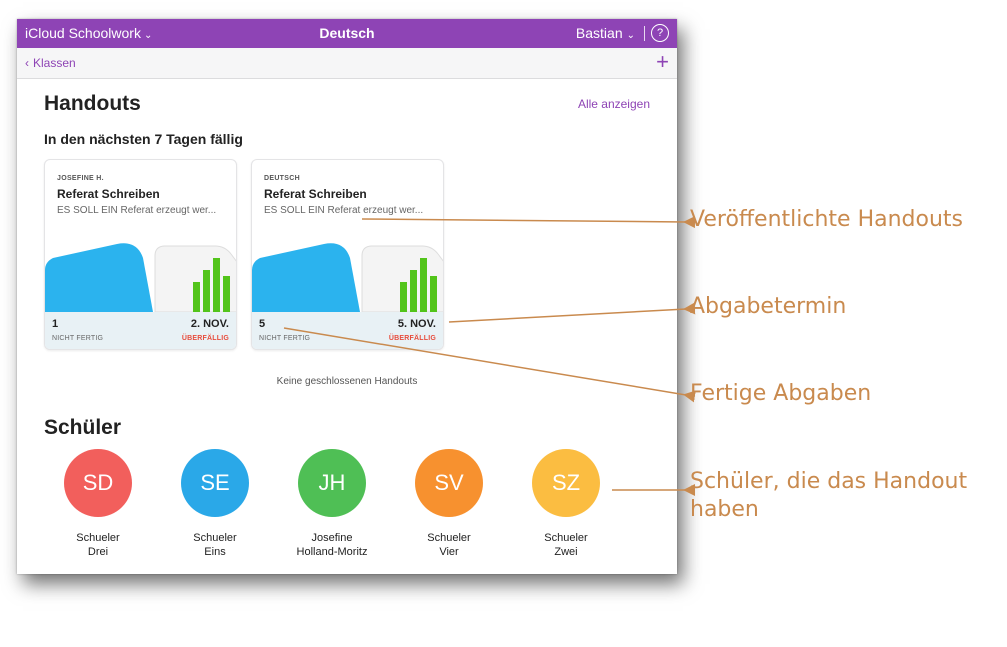 The width and height of the screenshot is (1007, 647). I want to click on callout-finished: Fertige Abgaben, so click(781, 393).